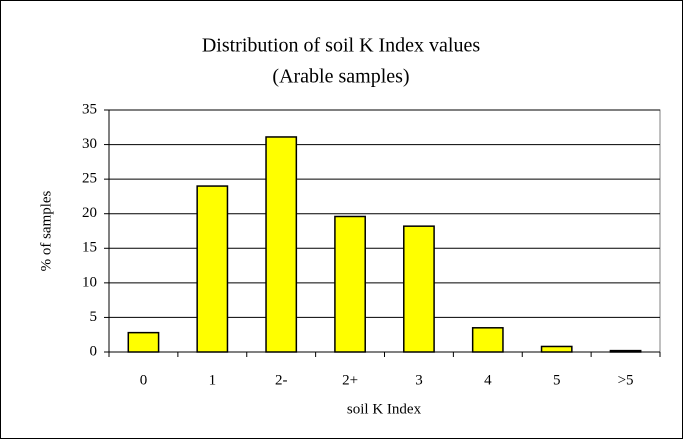 Image resolution: width=683 pixels, height=439 pixels. What do you see at coordinates (89, 179) in the screenshot?
I see `y-tick-label: 25` at bounding box center [89, 179].